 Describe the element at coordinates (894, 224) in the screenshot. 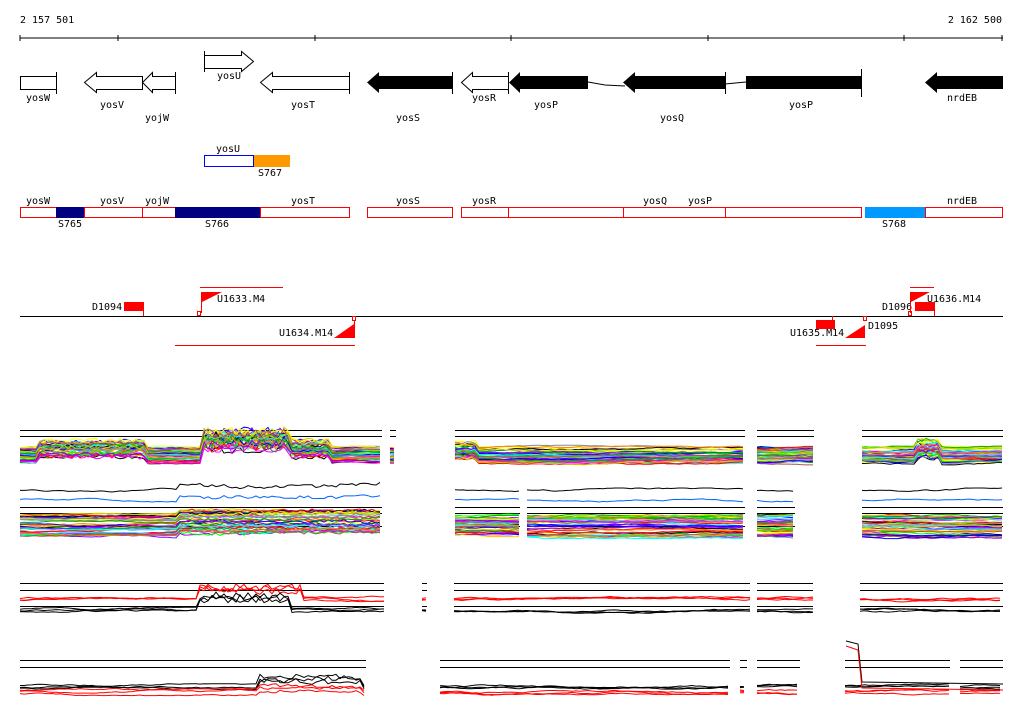

I see `segment-label: S768` at that location.